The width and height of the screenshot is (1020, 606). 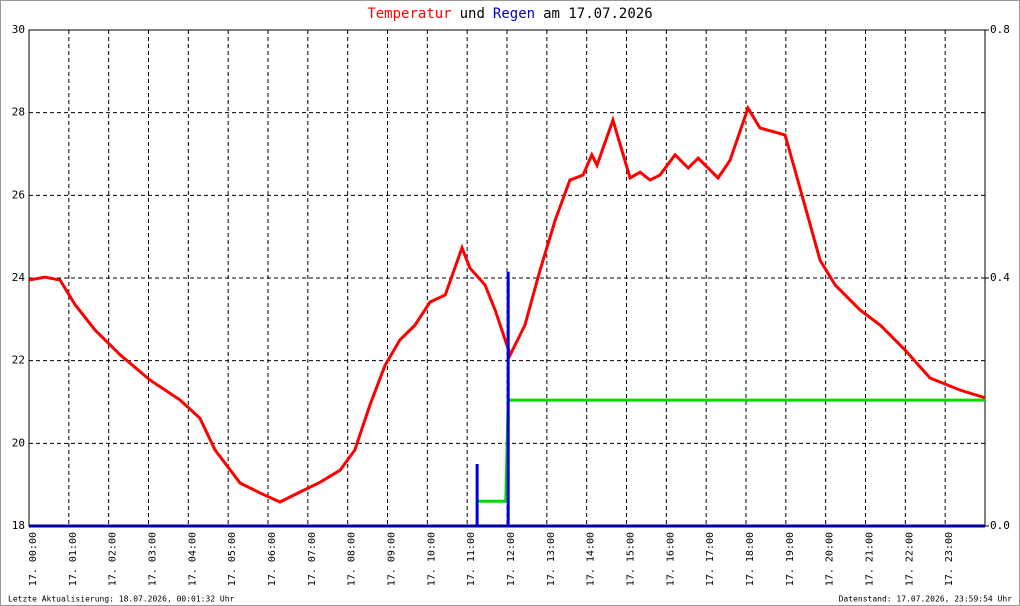 What do you see at coordinates (409, 14) in the screenshot?
I see `title-part: Temperatur` at bounding box center [409, 14].